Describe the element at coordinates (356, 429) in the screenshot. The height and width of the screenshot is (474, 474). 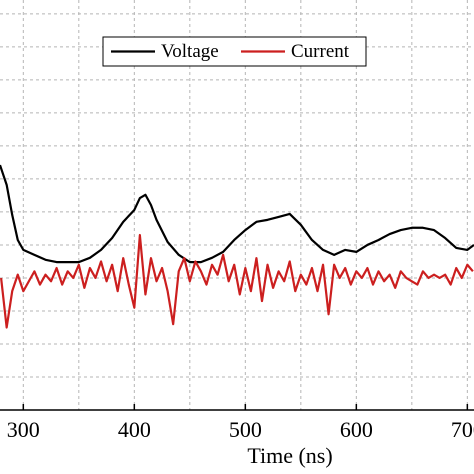
I see `x-tick-label: 600` at that location.